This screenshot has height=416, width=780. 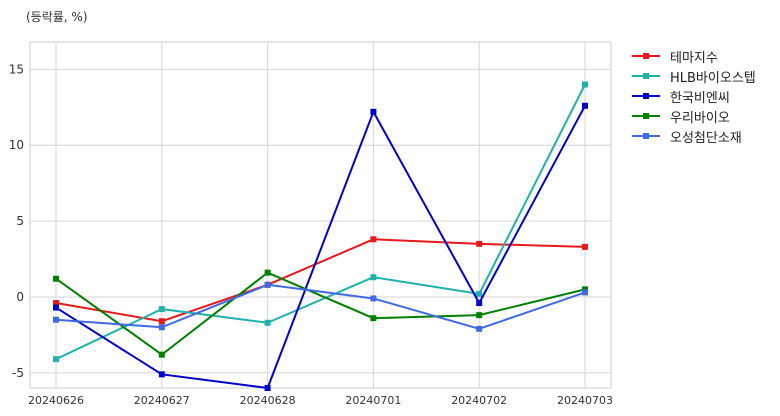 I want to click on x-tick-label: 20240702, so click(x=479, y=400).